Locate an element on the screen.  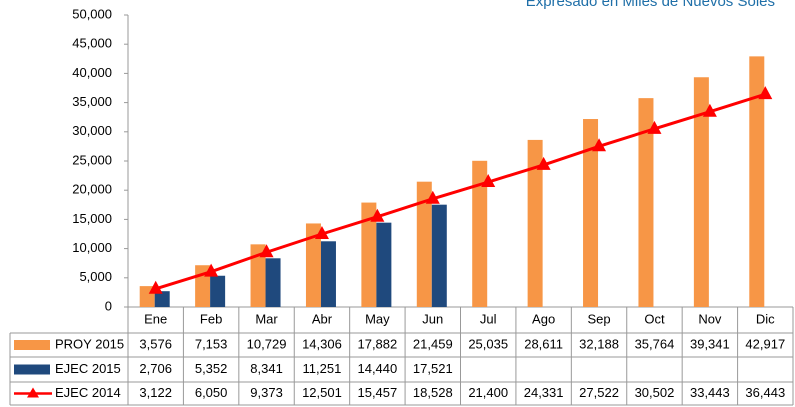
y-tick-label: 10,000 is located at coordinates (92, 247).